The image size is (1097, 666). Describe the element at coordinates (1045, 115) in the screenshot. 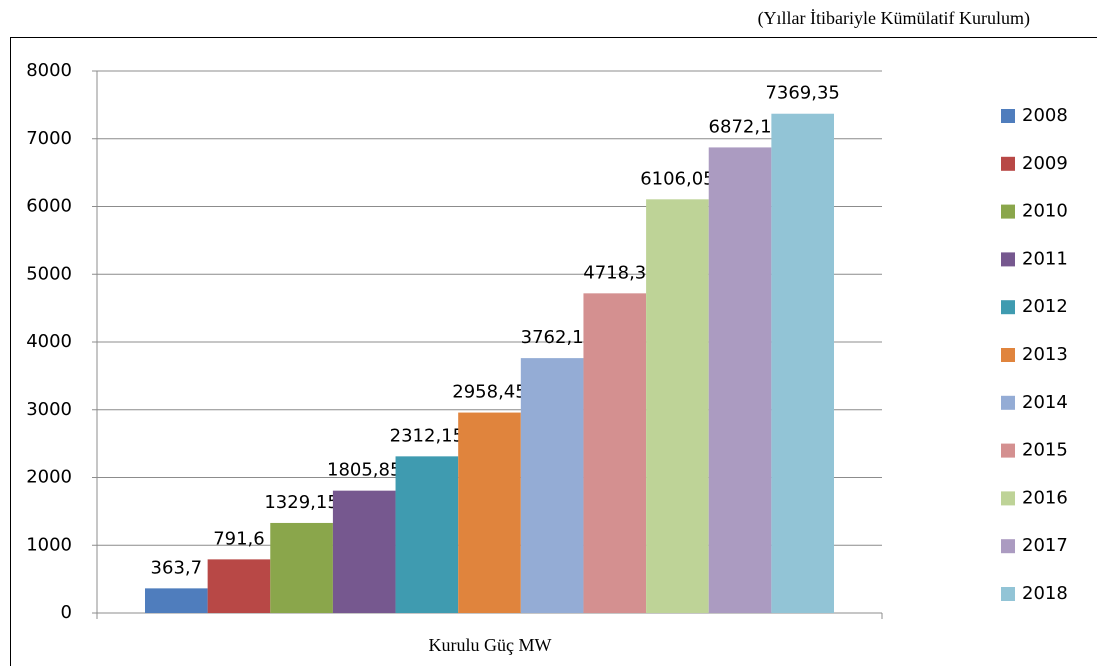

I see `legend-label: 2008` at that location.